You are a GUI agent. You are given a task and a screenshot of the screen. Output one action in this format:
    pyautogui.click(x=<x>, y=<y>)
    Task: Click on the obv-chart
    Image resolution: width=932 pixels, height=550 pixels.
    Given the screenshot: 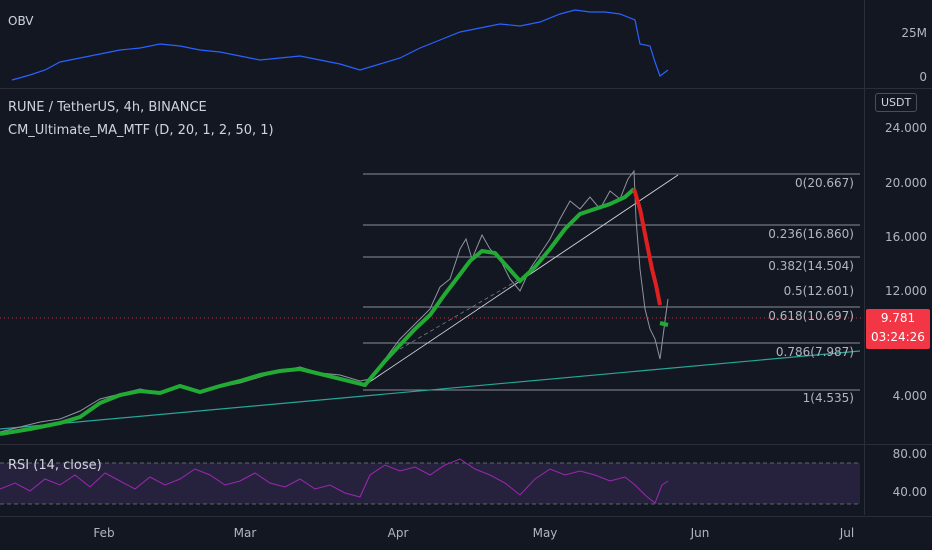 What is the action you would take?
    pyautogui.click(x=340, y=45)
    